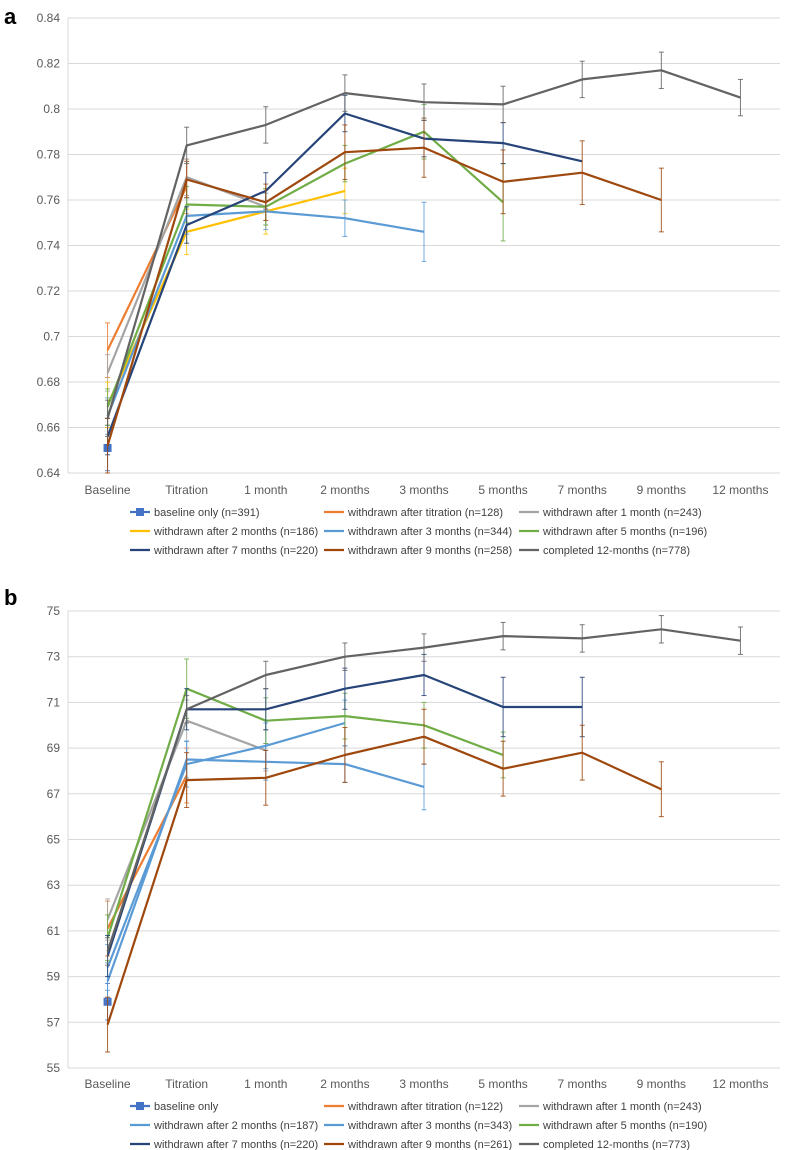 This screenshot has width=788, height=1150. I want to click on legend-item-completed-12-months: completed 12-months (n=778), so click(604, 551).